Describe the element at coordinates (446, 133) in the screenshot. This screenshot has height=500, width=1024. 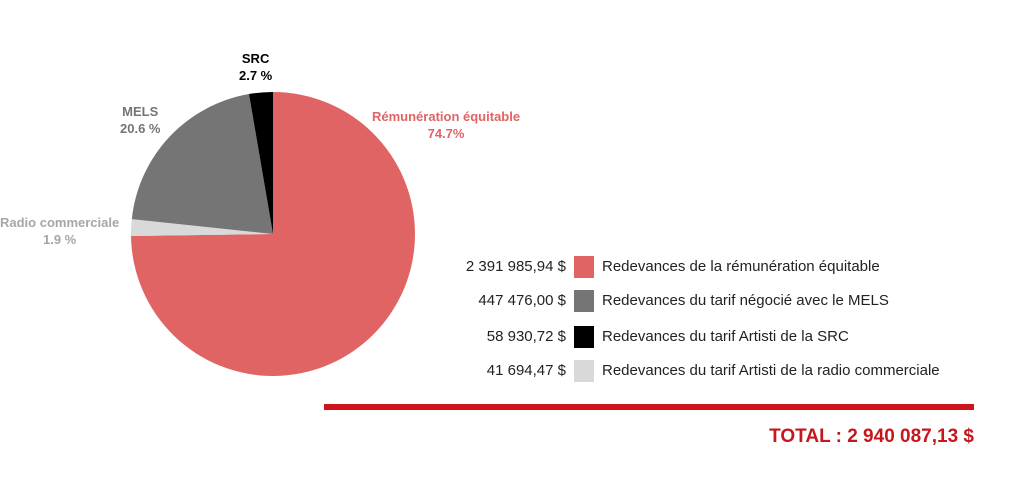
I see `slice-label-percent: 74.7%` at that location.